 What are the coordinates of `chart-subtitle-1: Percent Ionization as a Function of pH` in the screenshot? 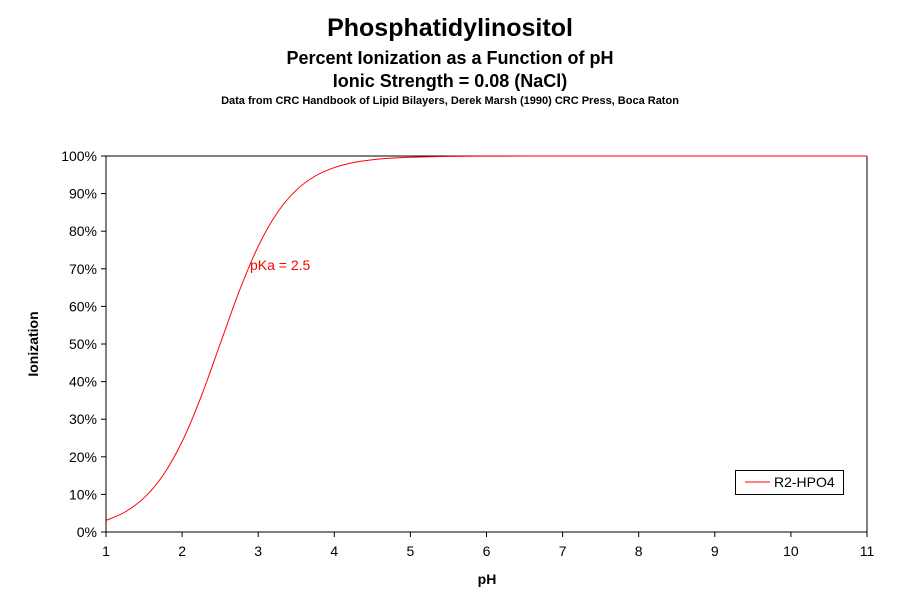 It's located at (450, 58).